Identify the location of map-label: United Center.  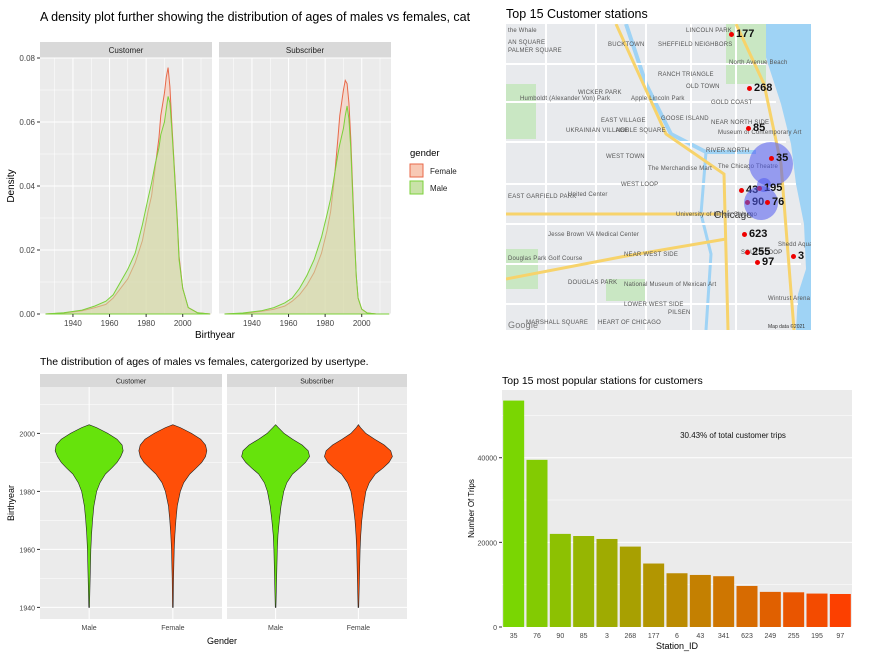
(588, 195).